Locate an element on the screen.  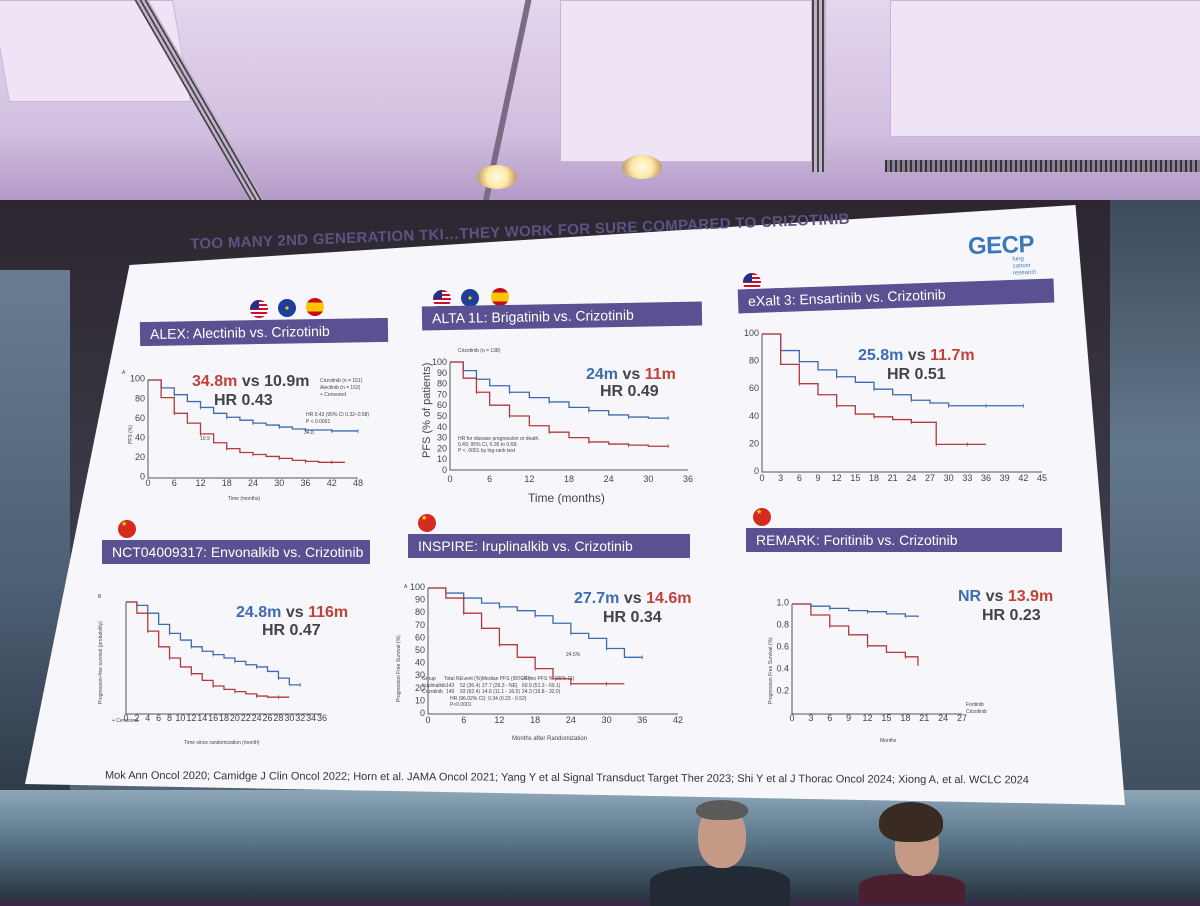
x-tick-label: 48 is located at coordinates (358, 483).